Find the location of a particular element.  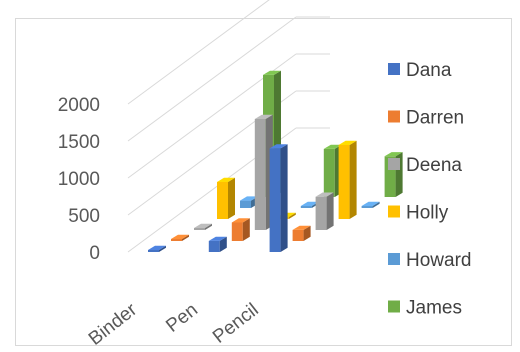

bar-howard-pencil is located at coordinates (367, 207).